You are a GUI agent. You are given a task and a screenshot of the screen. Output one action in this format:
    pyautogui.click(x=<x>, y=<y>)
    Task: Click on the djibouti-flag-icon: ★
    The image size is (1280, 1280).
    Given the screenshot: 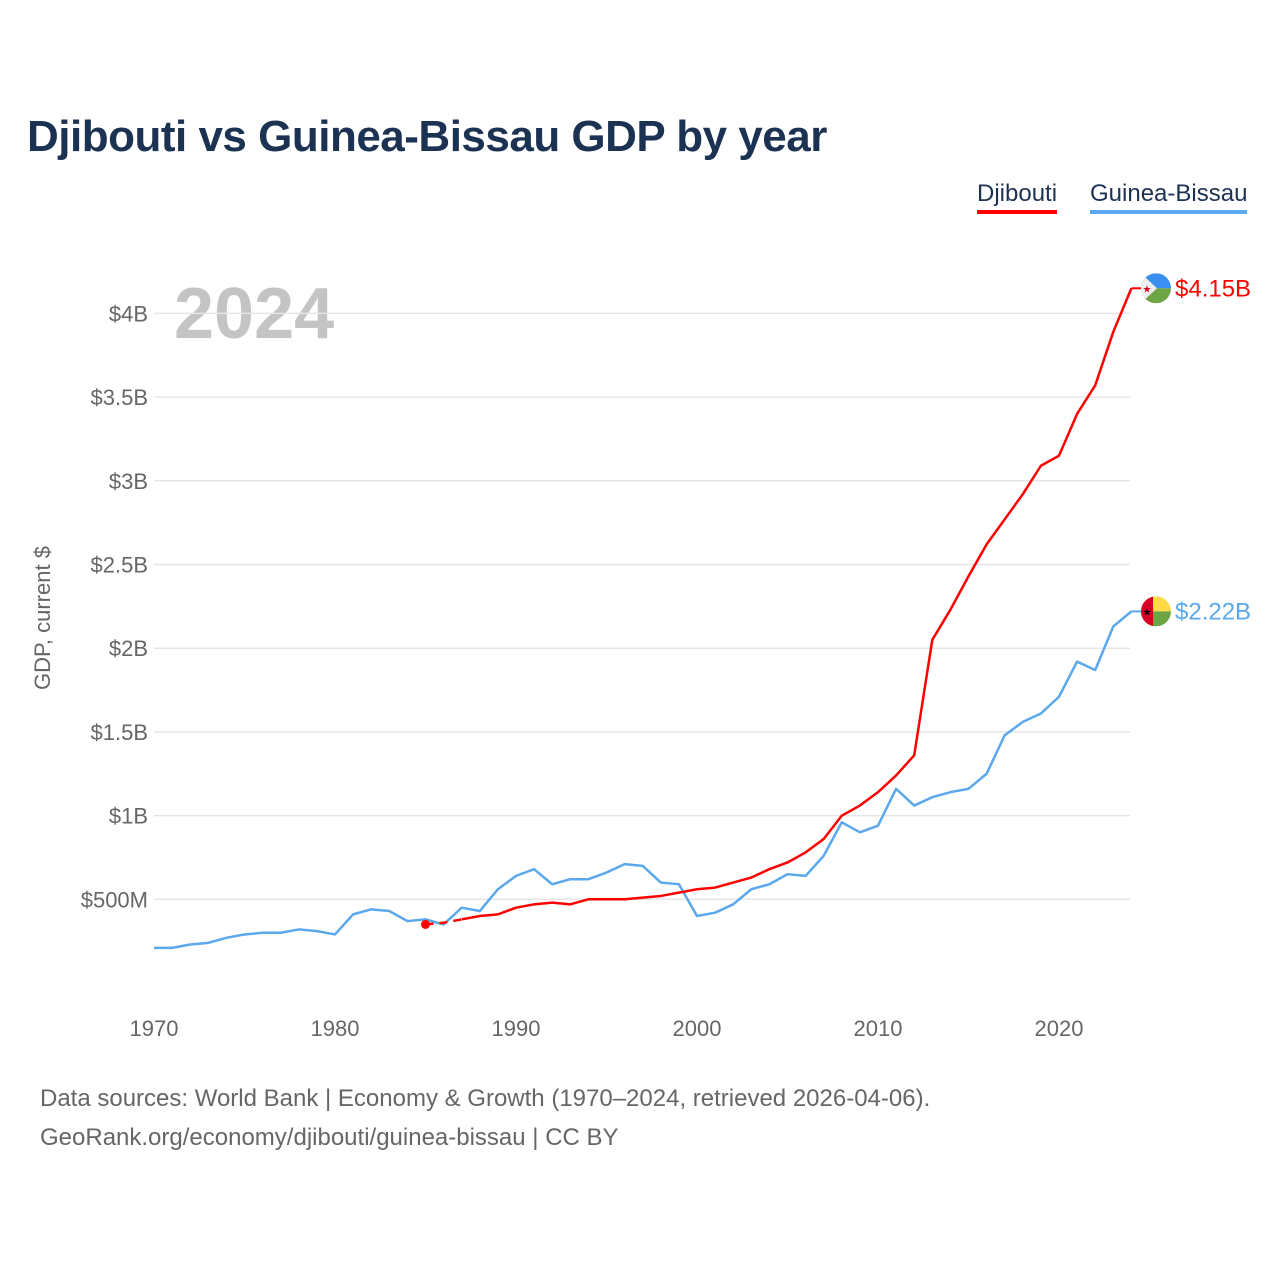 What is the action you would take?
    pyautogui.click(x=1156, y=288)
    